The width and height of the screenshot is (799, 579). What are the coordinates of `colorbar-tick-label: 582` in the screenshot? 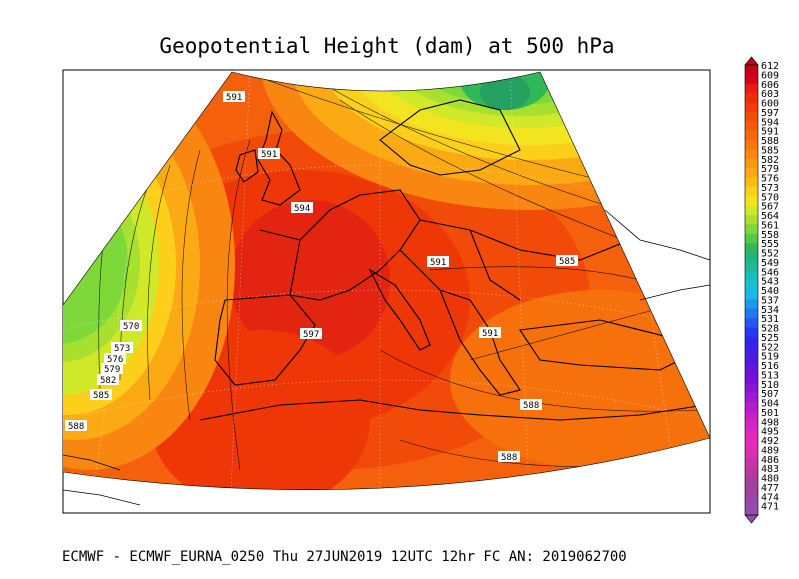 It's located at (770, 160).